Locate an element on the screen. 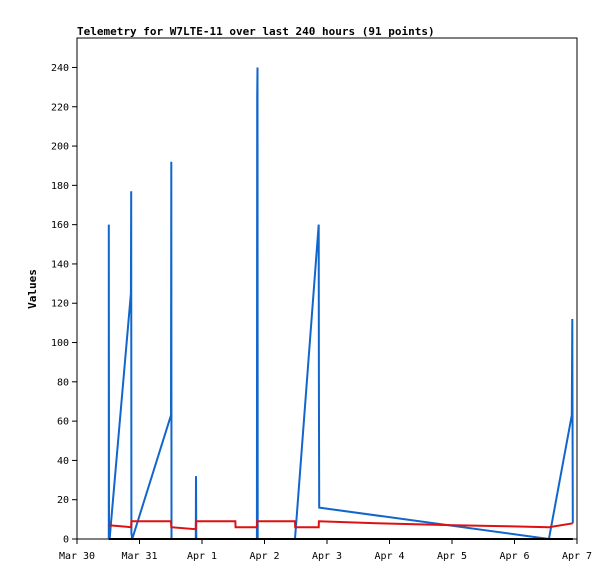  y-tick-label: 200 is located at coordinates (60, 147).